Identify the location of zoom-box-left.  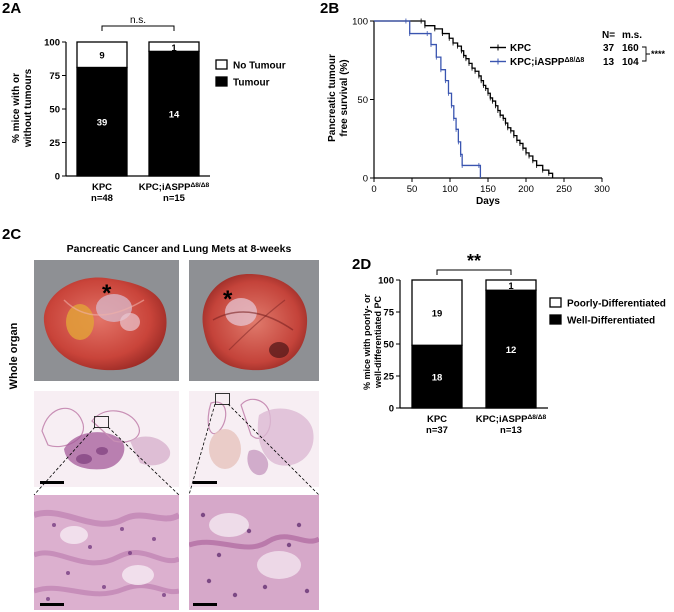
(101, 422).